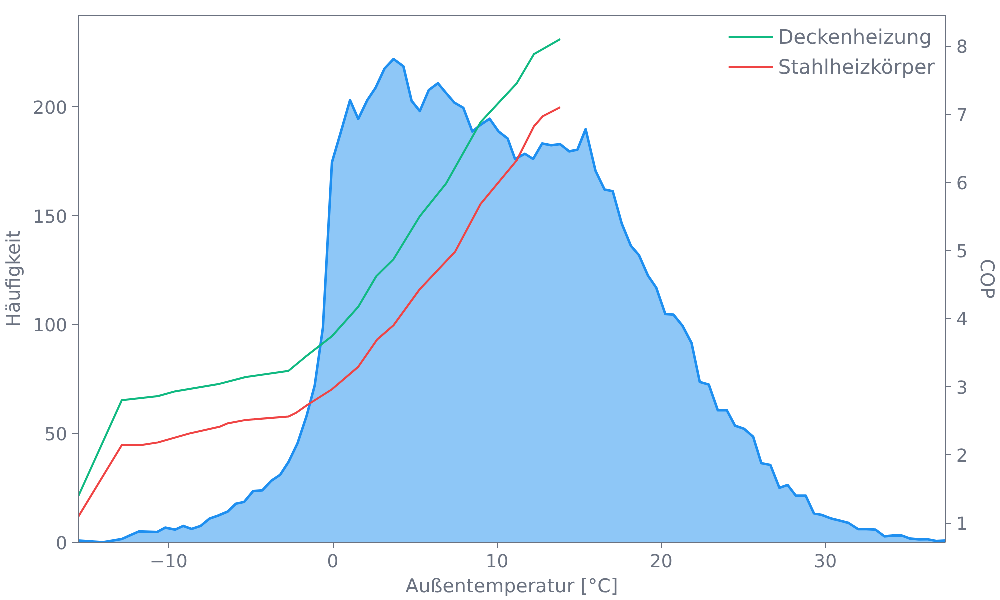 This screenshot has width=1000, height=600. Describe the element at coordinates (855, 37) in the screenshot. I see `legend-label: Deckenheizung` at that location.